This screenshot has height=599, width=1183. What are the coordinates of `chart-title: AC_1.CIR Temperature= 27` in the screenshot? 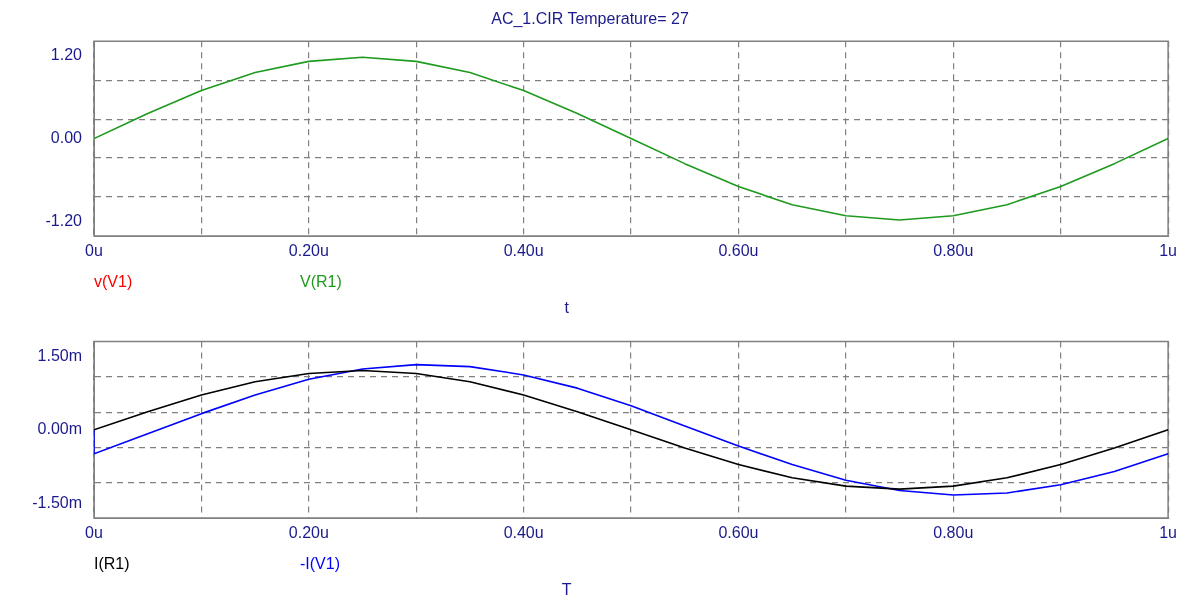 It's located at (590, 19).